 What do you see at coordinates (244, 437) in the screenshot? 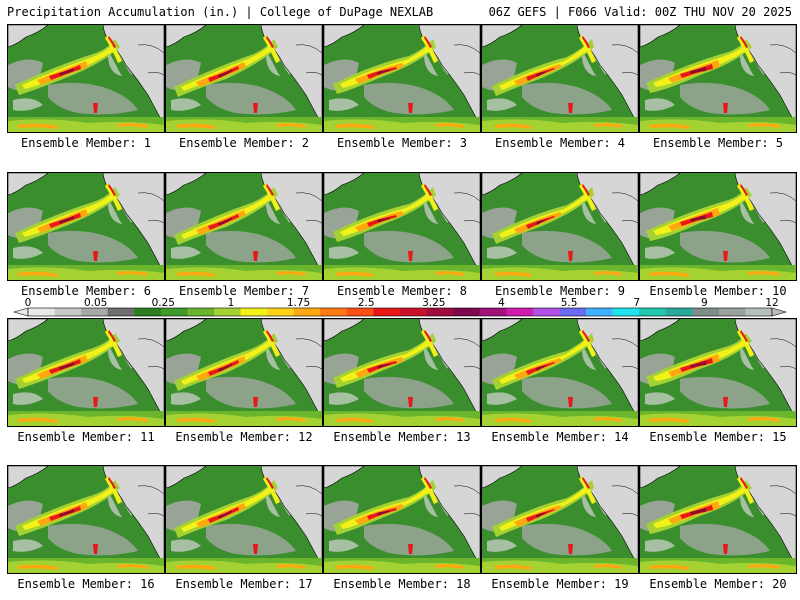
I see `ensemble-member-label: Ensemble Member: 12` at bounding box center [244, 437].